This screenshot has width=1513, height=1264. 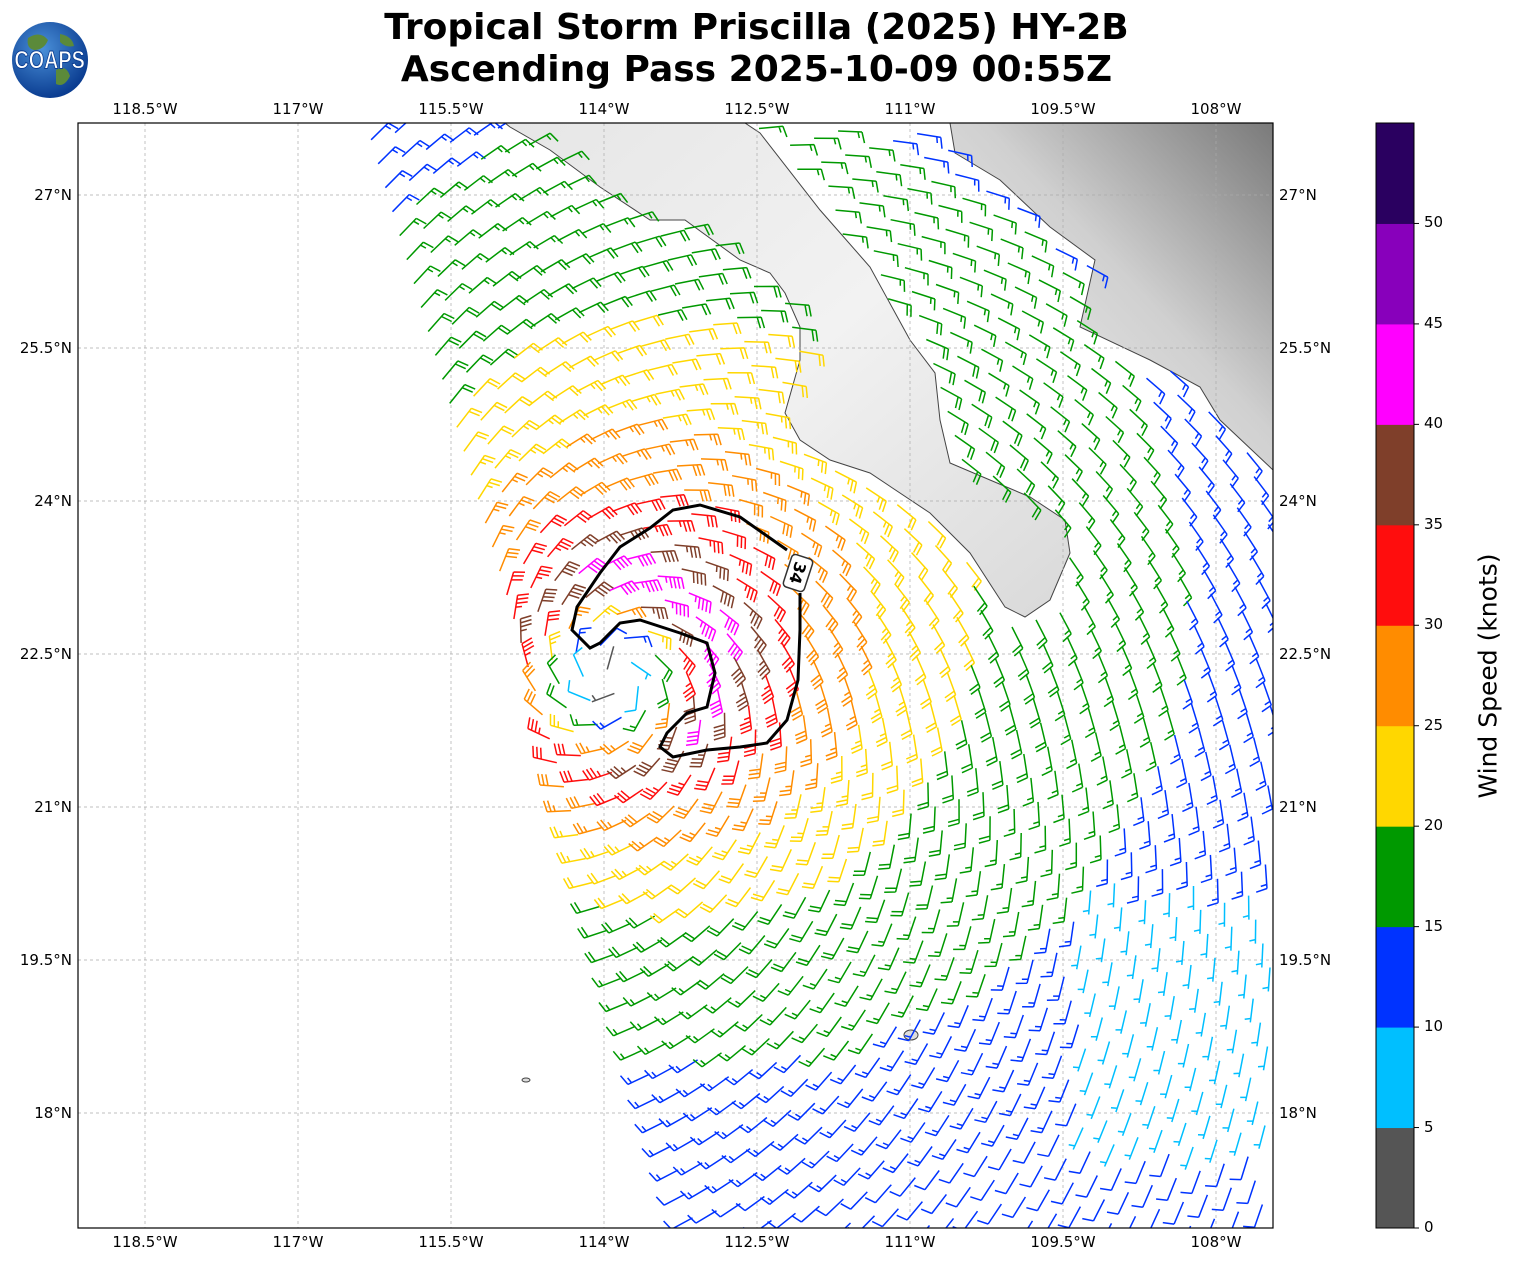 What do you see at coordinates (1434, 825) in the screenshot?
I see `colorbar-tick-label: 20` at bounding box center [1434, 825].